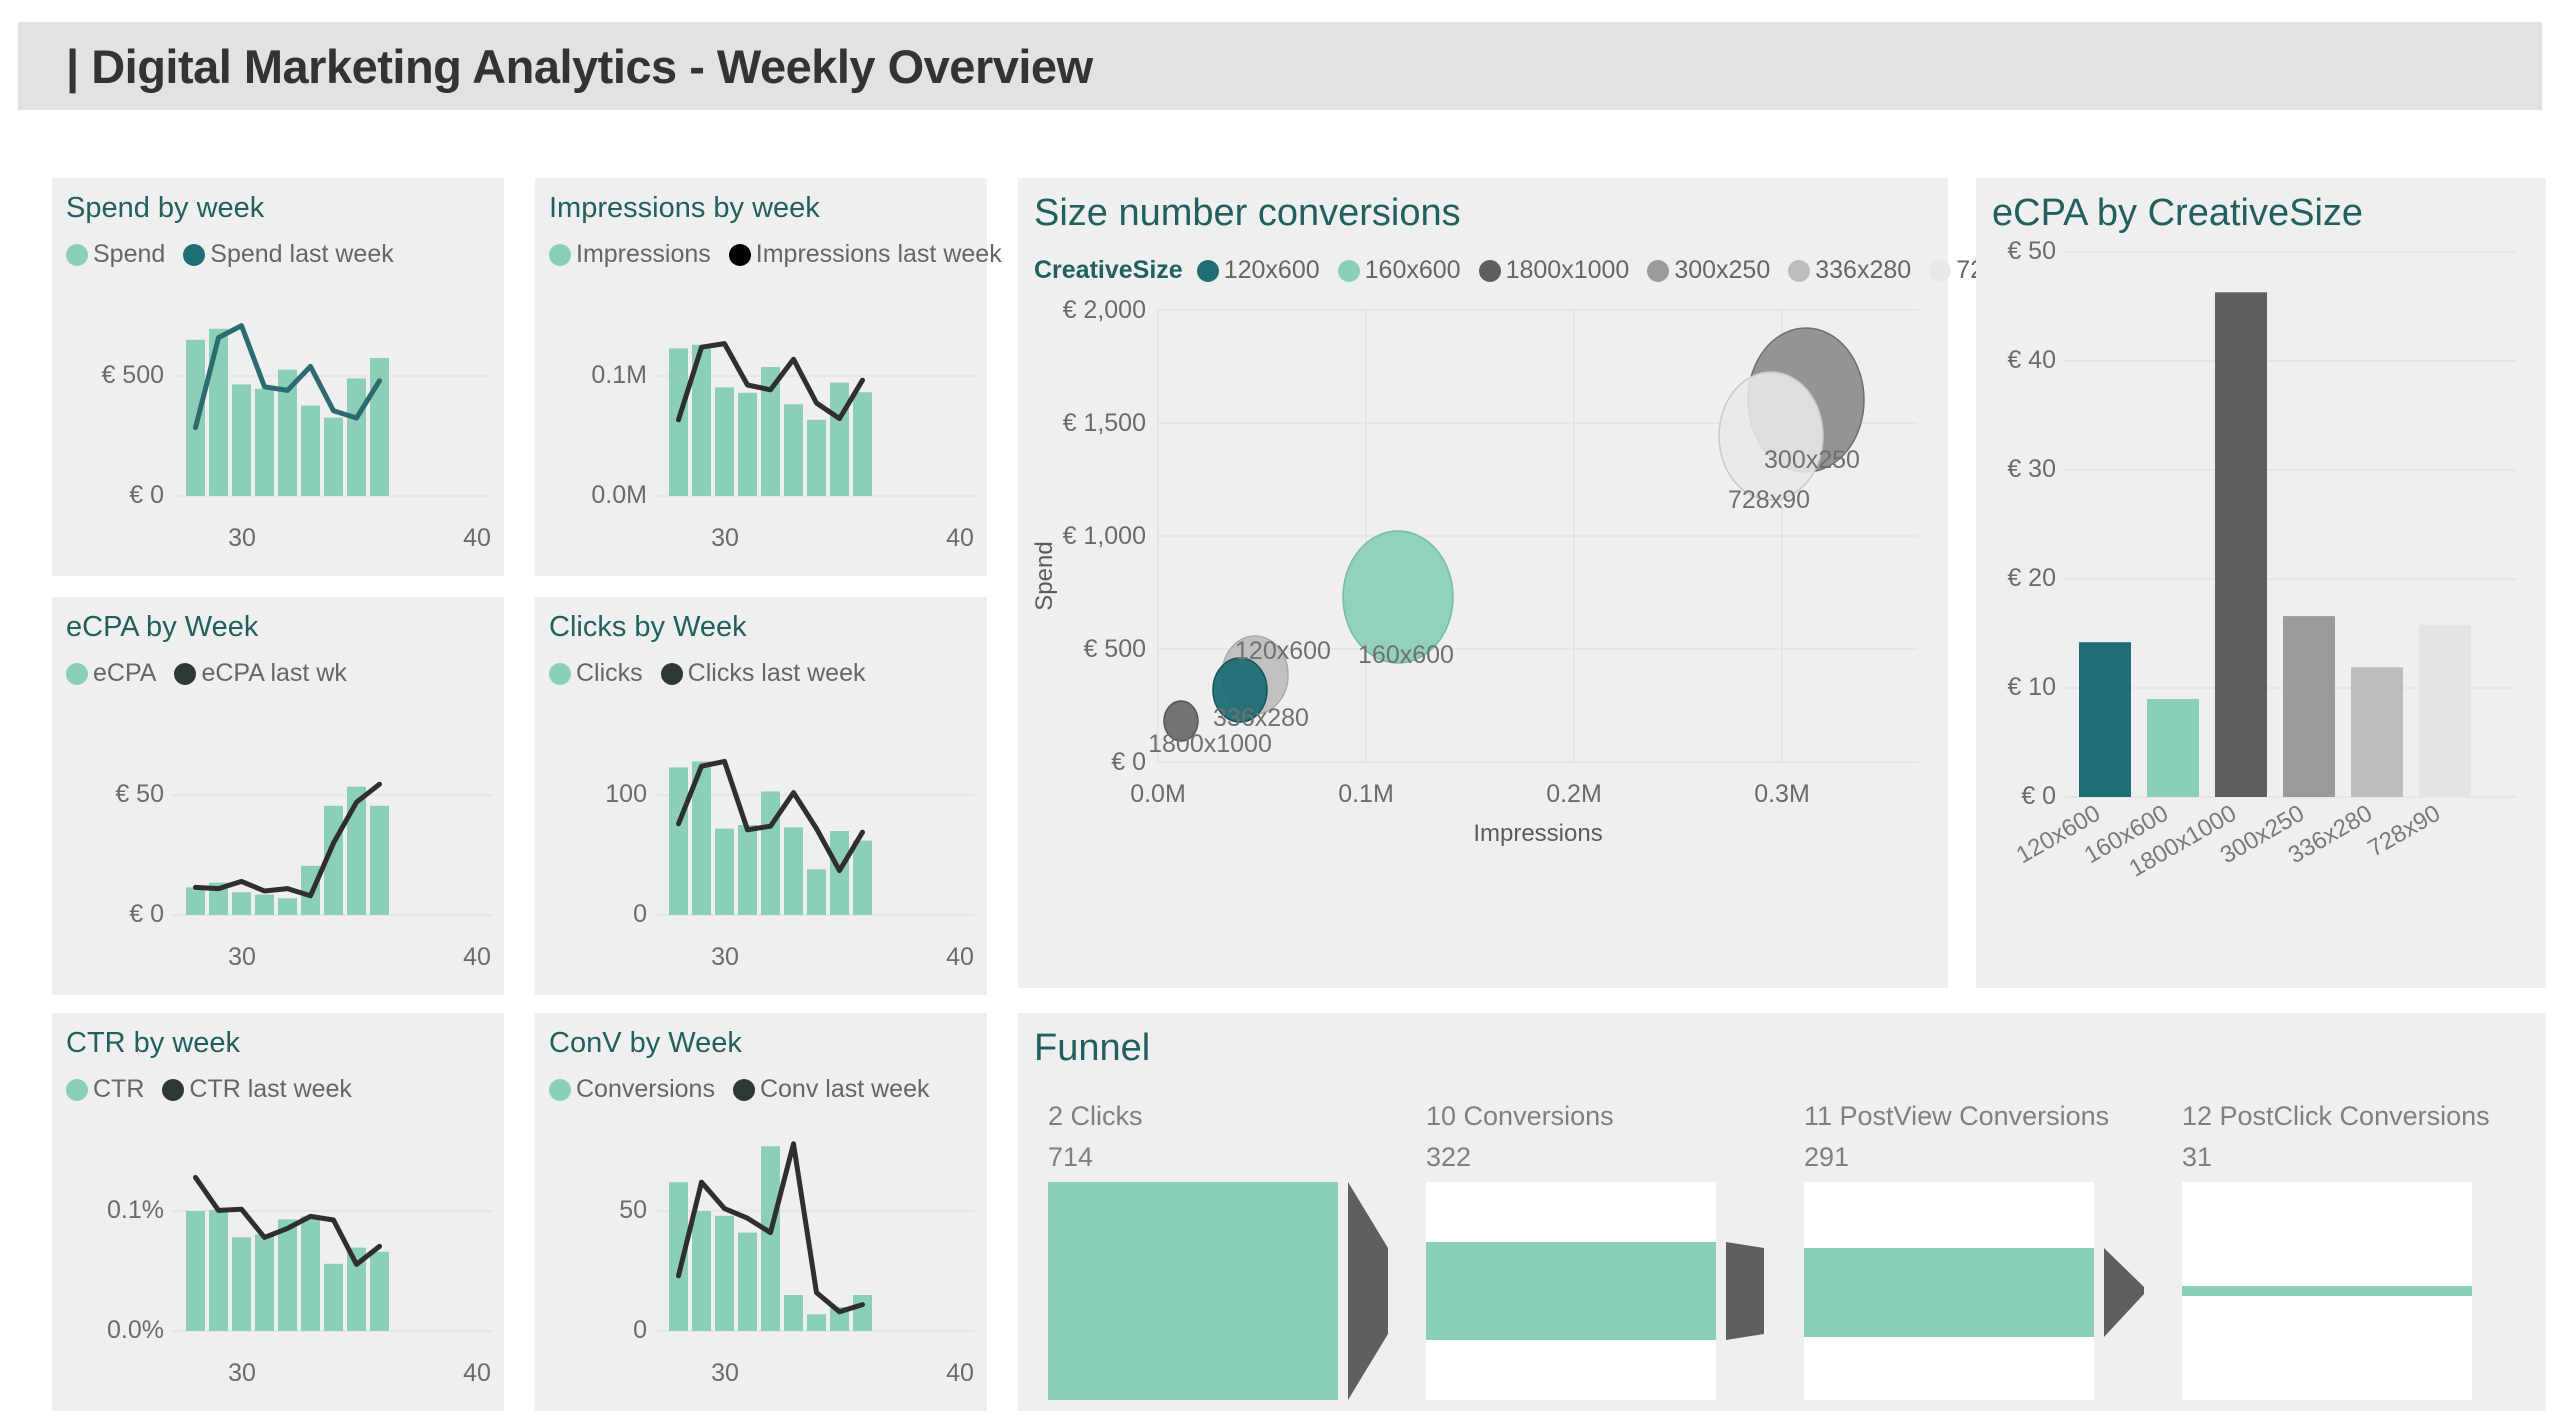 The height and width of the screenshot is (1428, 2560). Describe the element at coordinates (1964, 1137) in the screenshot. I see `funnel-stage-postview: 11 PostView Conversions 291` at that location.